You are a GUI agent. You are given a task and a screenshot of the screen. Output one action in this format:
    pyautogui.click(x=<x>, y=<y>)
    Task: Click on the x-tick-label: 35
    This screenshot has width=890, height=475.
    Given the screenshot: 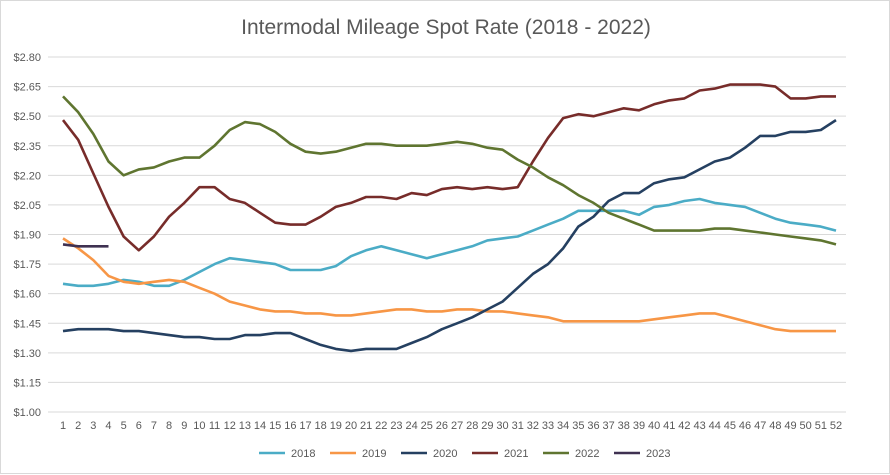 What is the action you would take?
    pyautogui.click(x=578, y=426)
    